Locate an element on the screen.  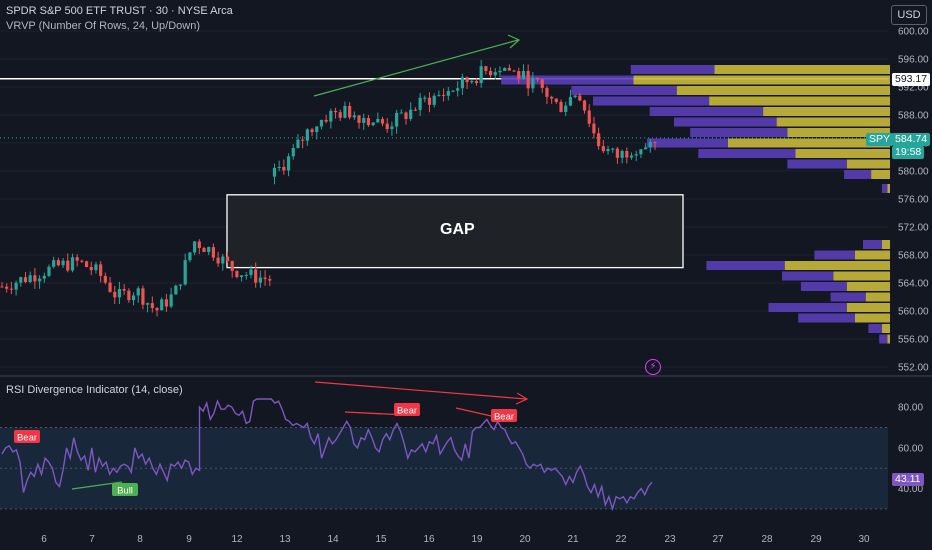
vrvp-indicator-label: VRVP (Number Of Rows, 24, Up/Down) is located at coordinates (103, 26).